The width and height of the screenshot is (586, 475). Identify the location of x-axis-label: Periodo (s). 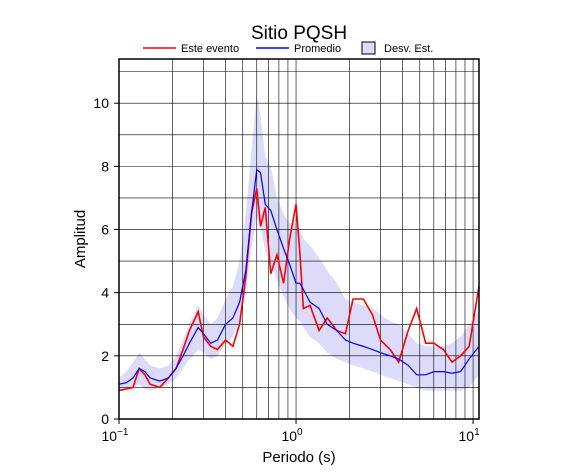
(298, 457).